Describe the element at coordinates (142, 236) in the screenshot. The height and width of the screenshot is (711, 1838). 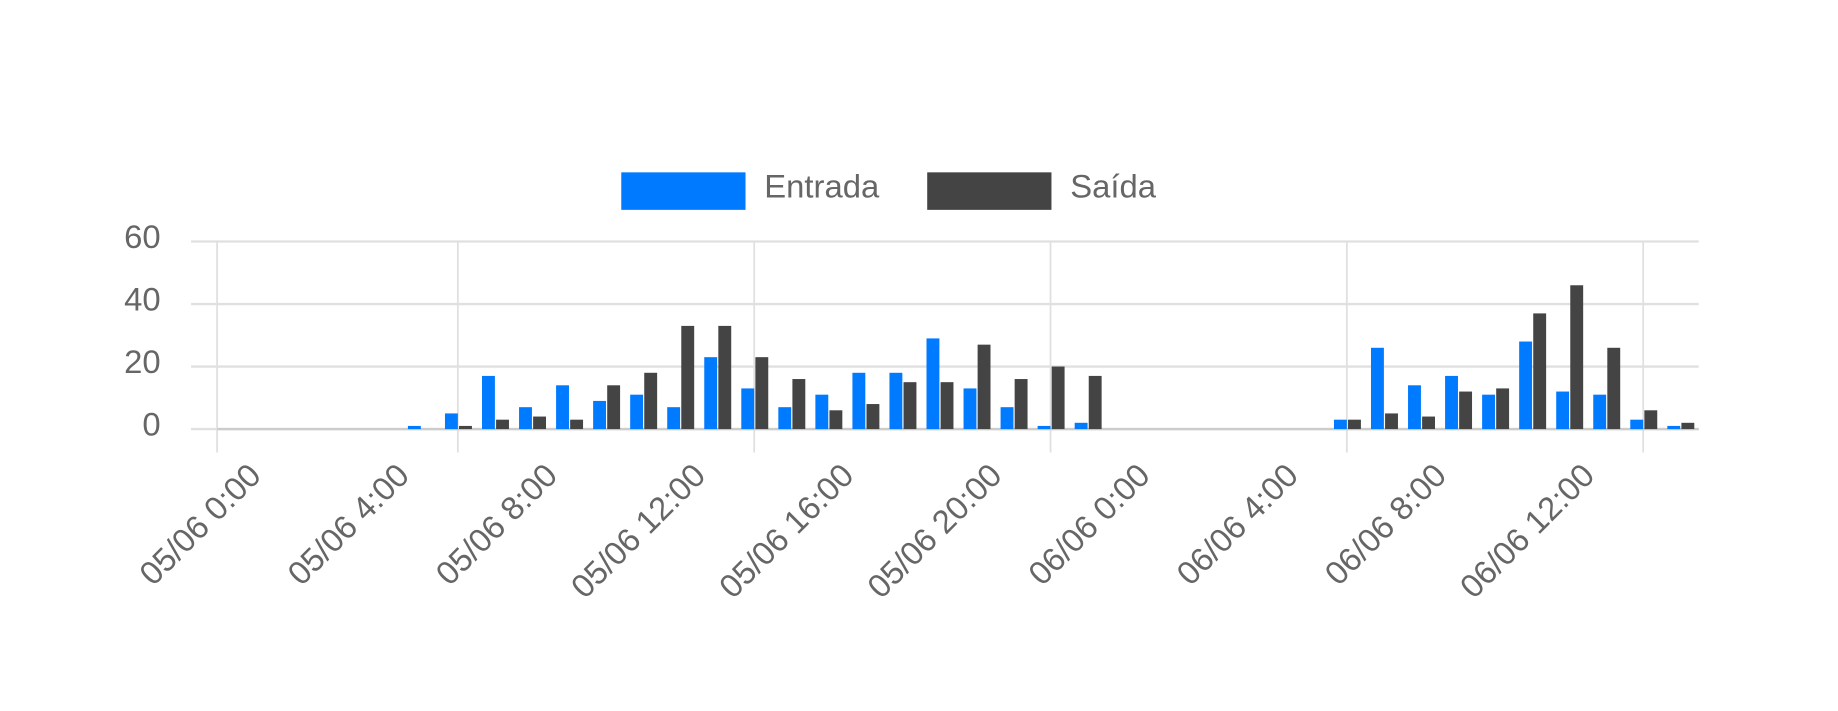
I see `y-tick-label: 60` at that location.